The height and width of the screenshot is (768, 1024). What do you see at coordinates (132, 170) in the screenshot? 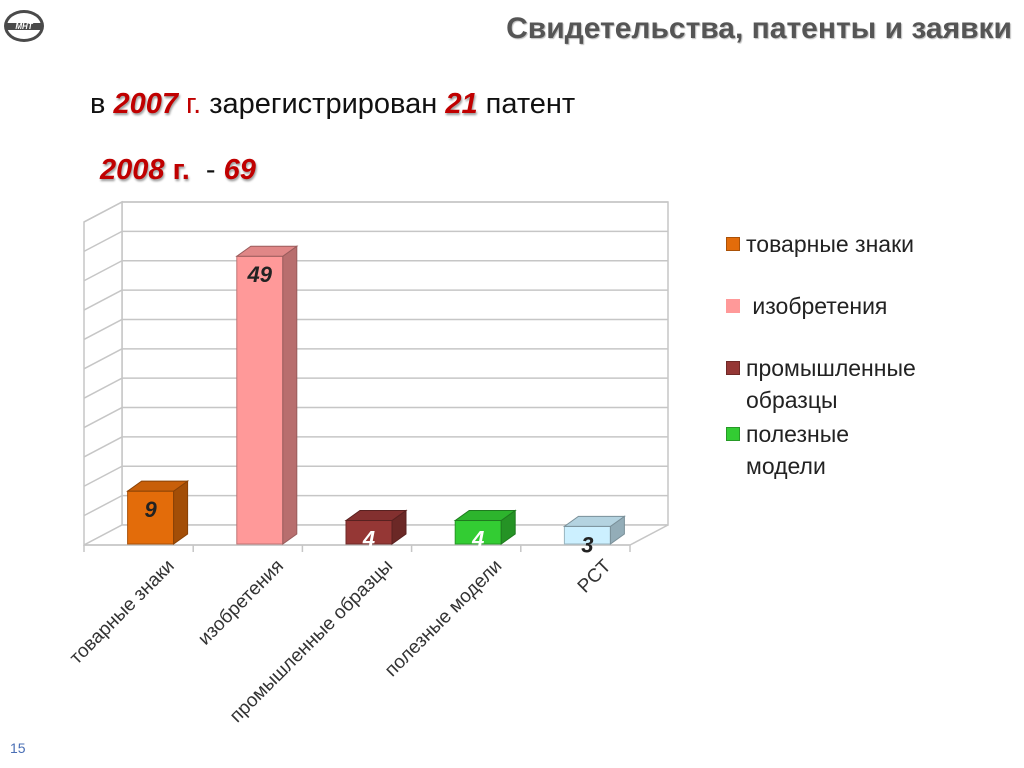
I see `summary-2008-year: 2008` at bounding box center [132, 170].